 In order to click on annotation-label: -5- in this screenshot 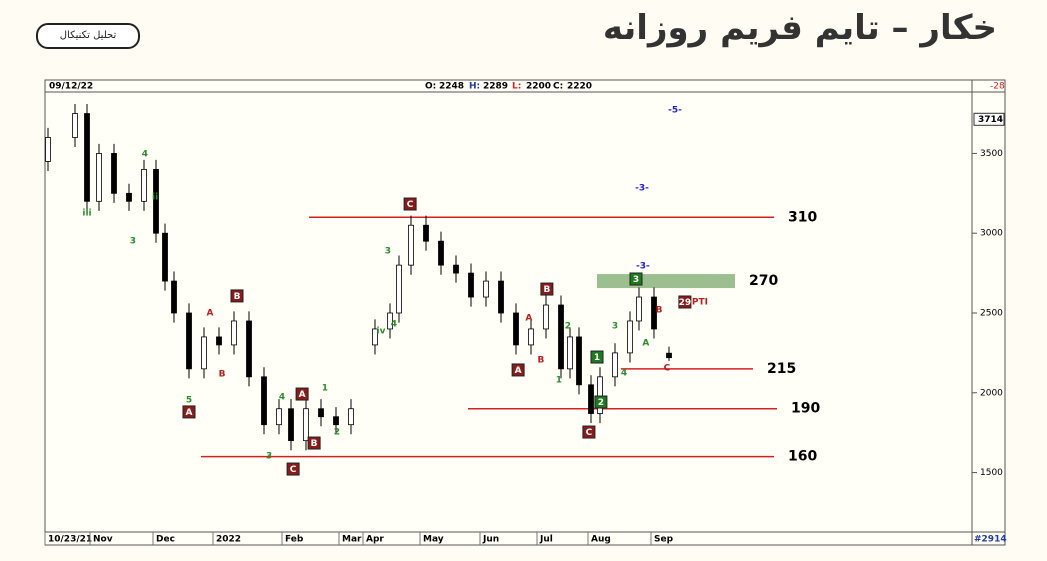, I will do `click(675, 111)`.